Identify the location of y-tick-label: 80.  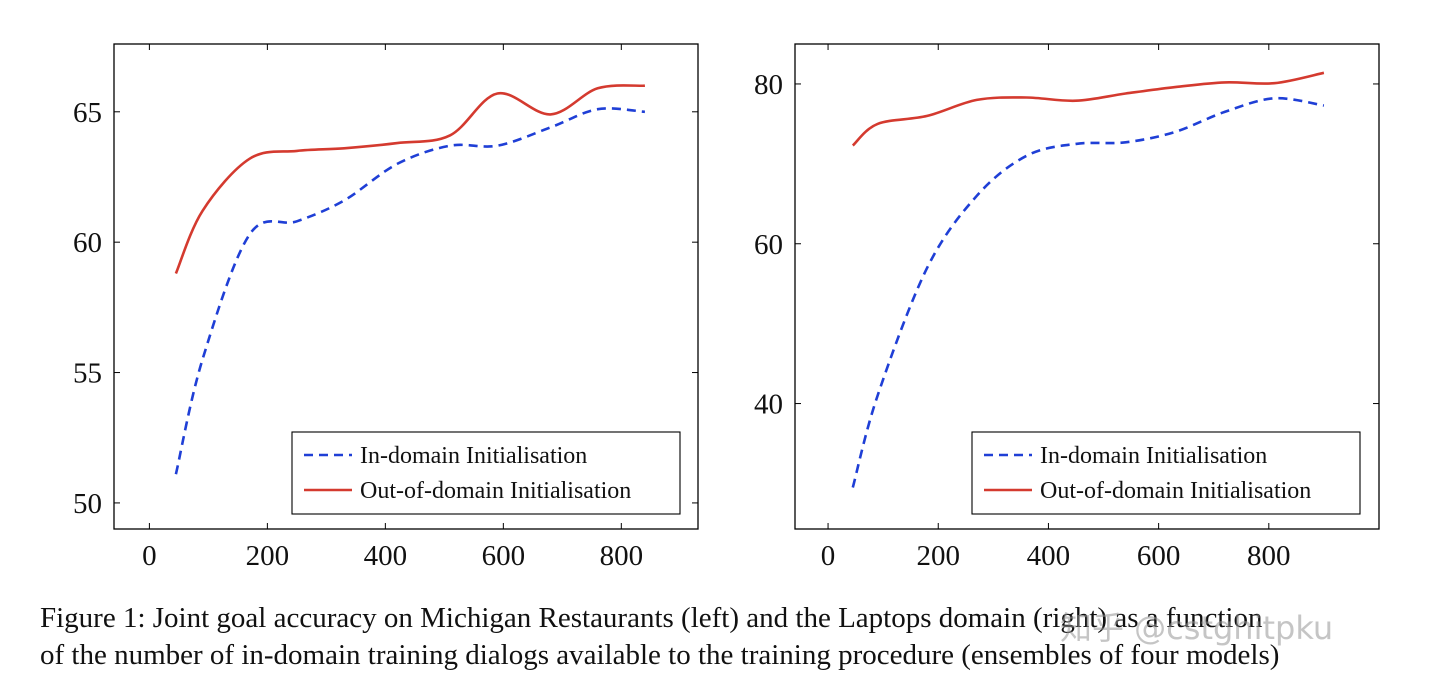
(768, 85).